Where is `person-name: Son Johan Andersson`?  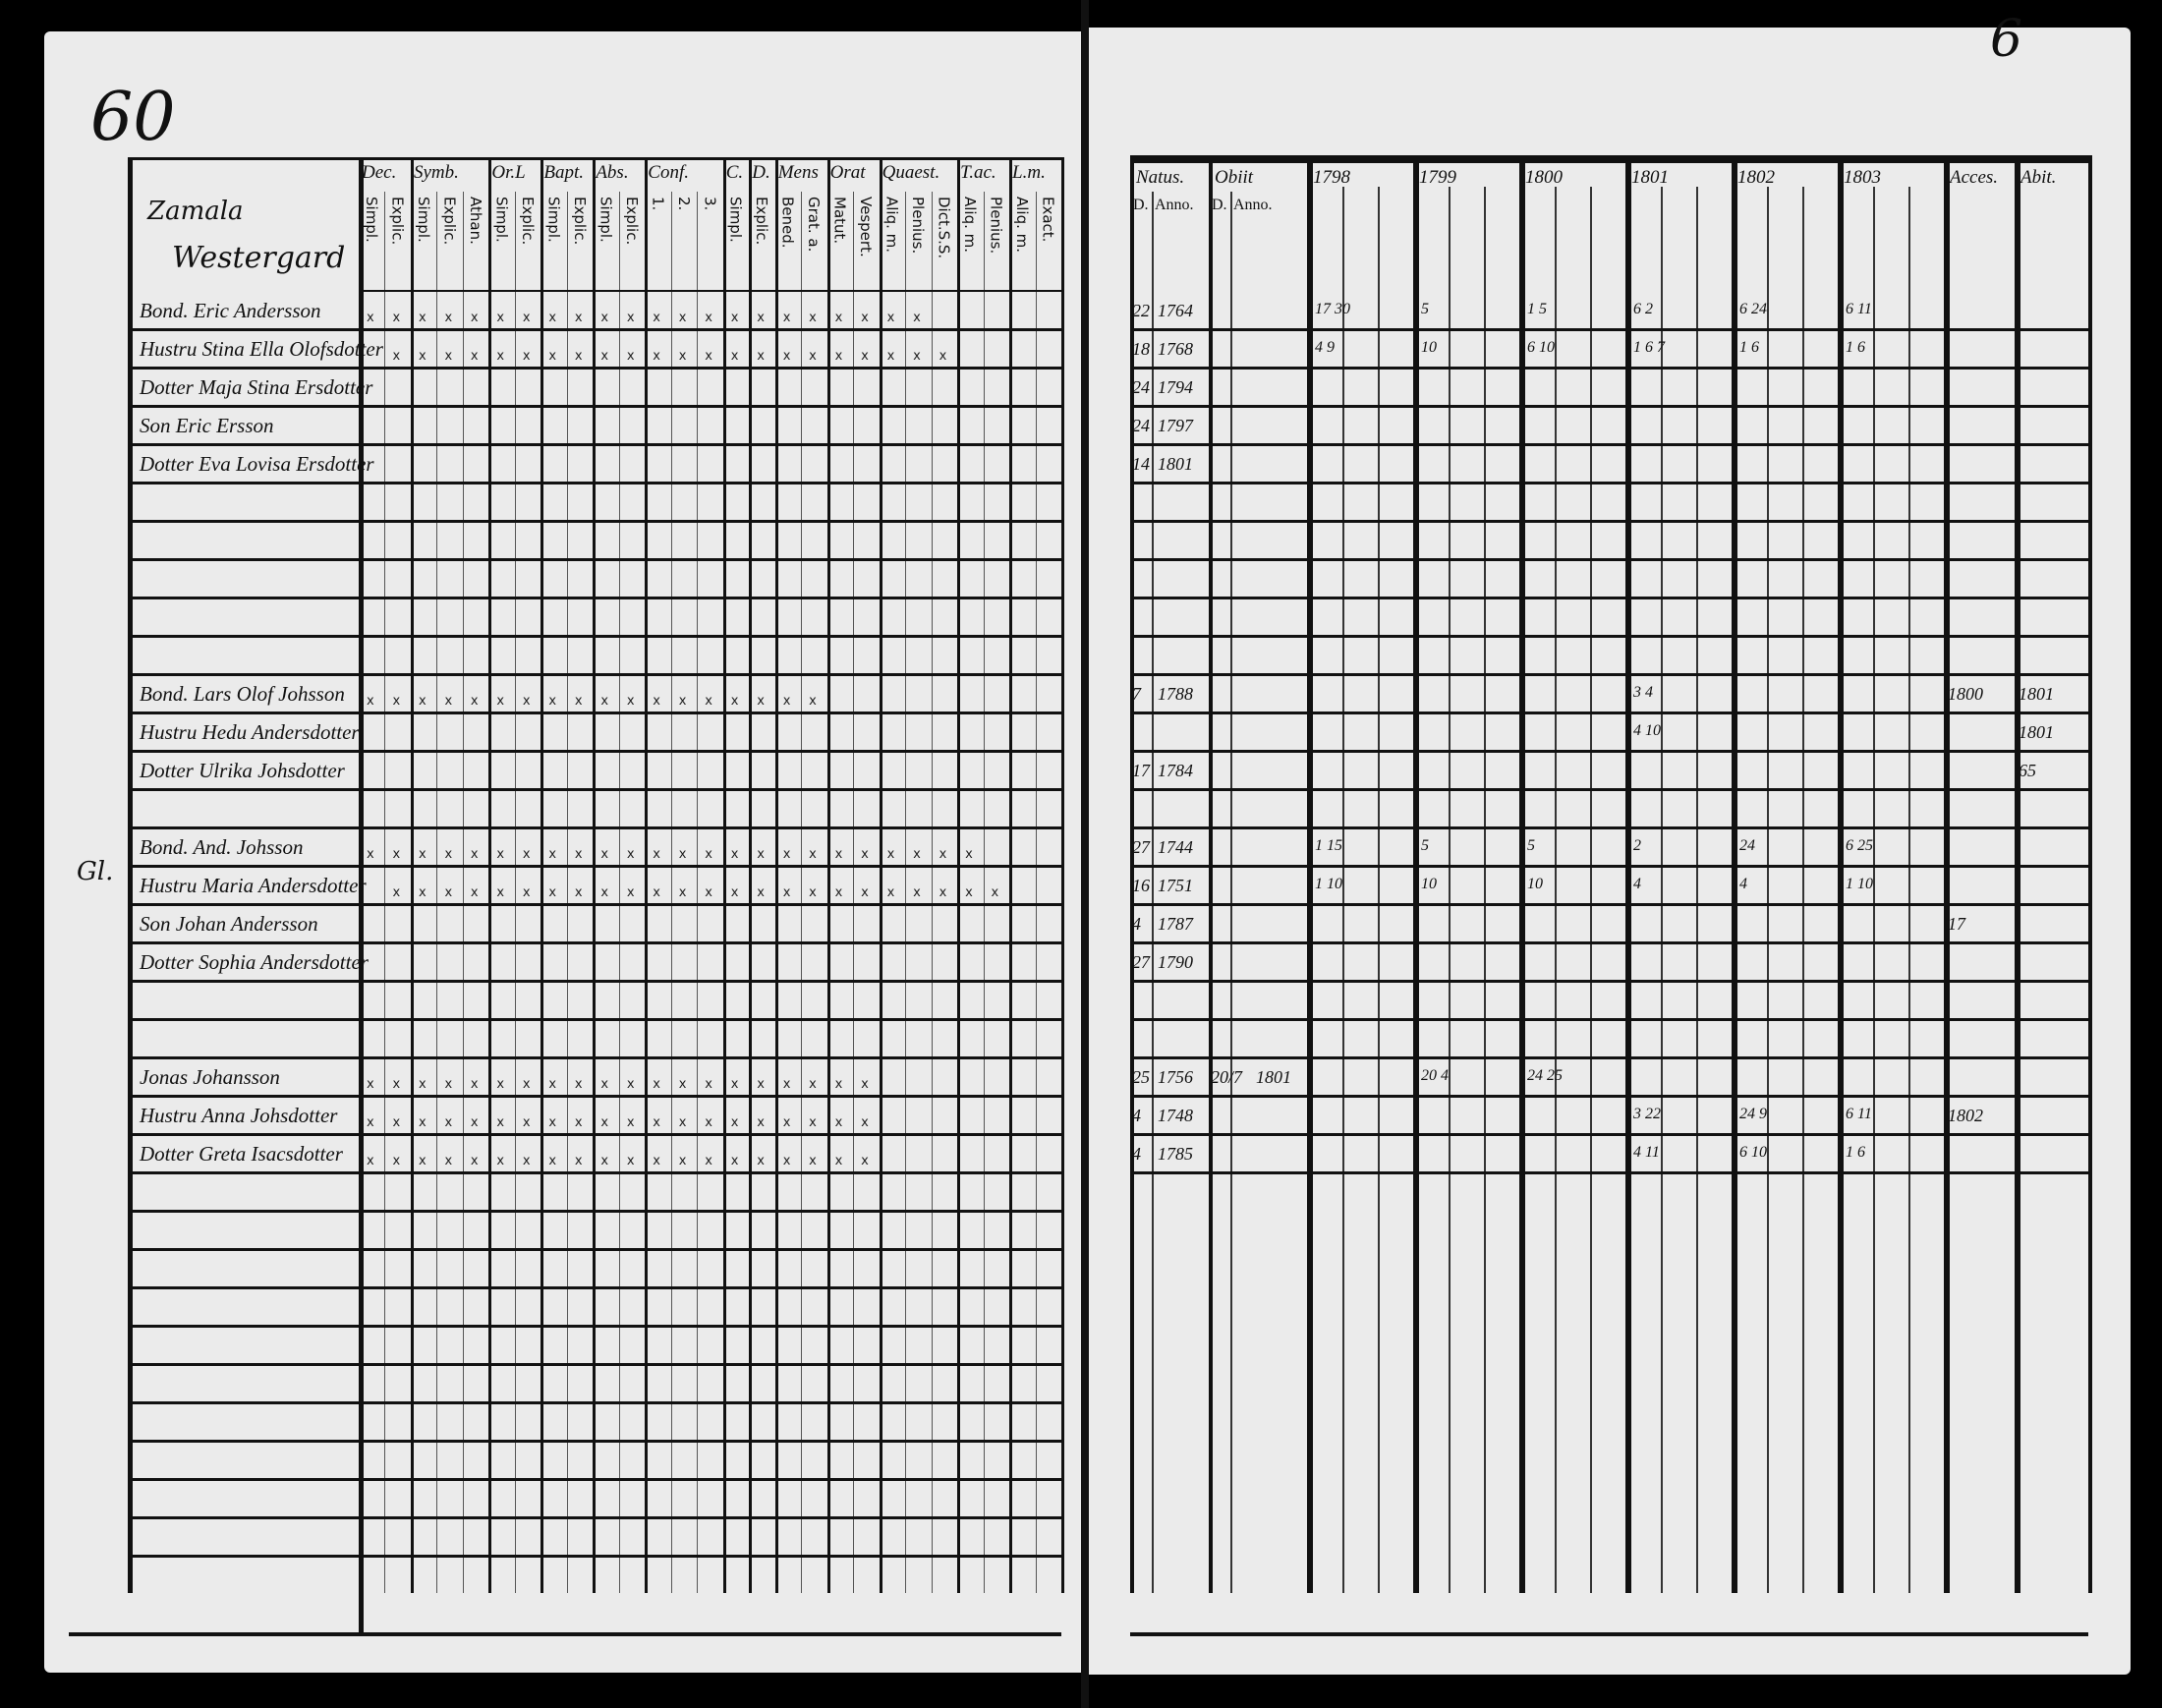 person-name: Son Johan Andersson is located at coordinates (229, 924).